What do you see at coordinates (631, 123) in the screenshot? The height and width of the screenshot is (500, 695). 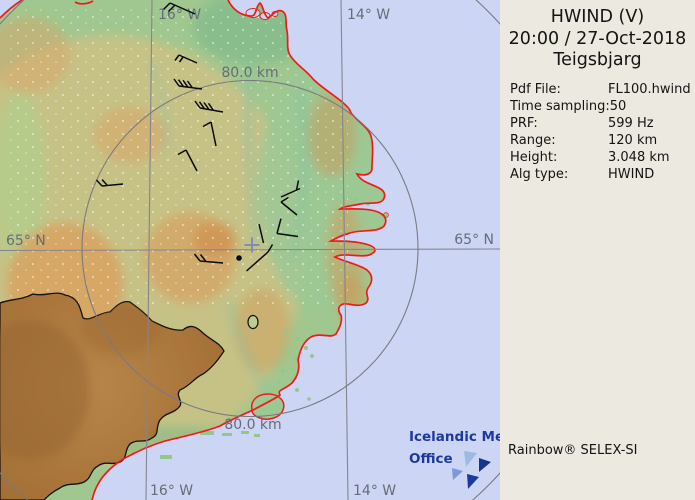 I see `field-value: 599 Hz` at bounding box center [631, 123].